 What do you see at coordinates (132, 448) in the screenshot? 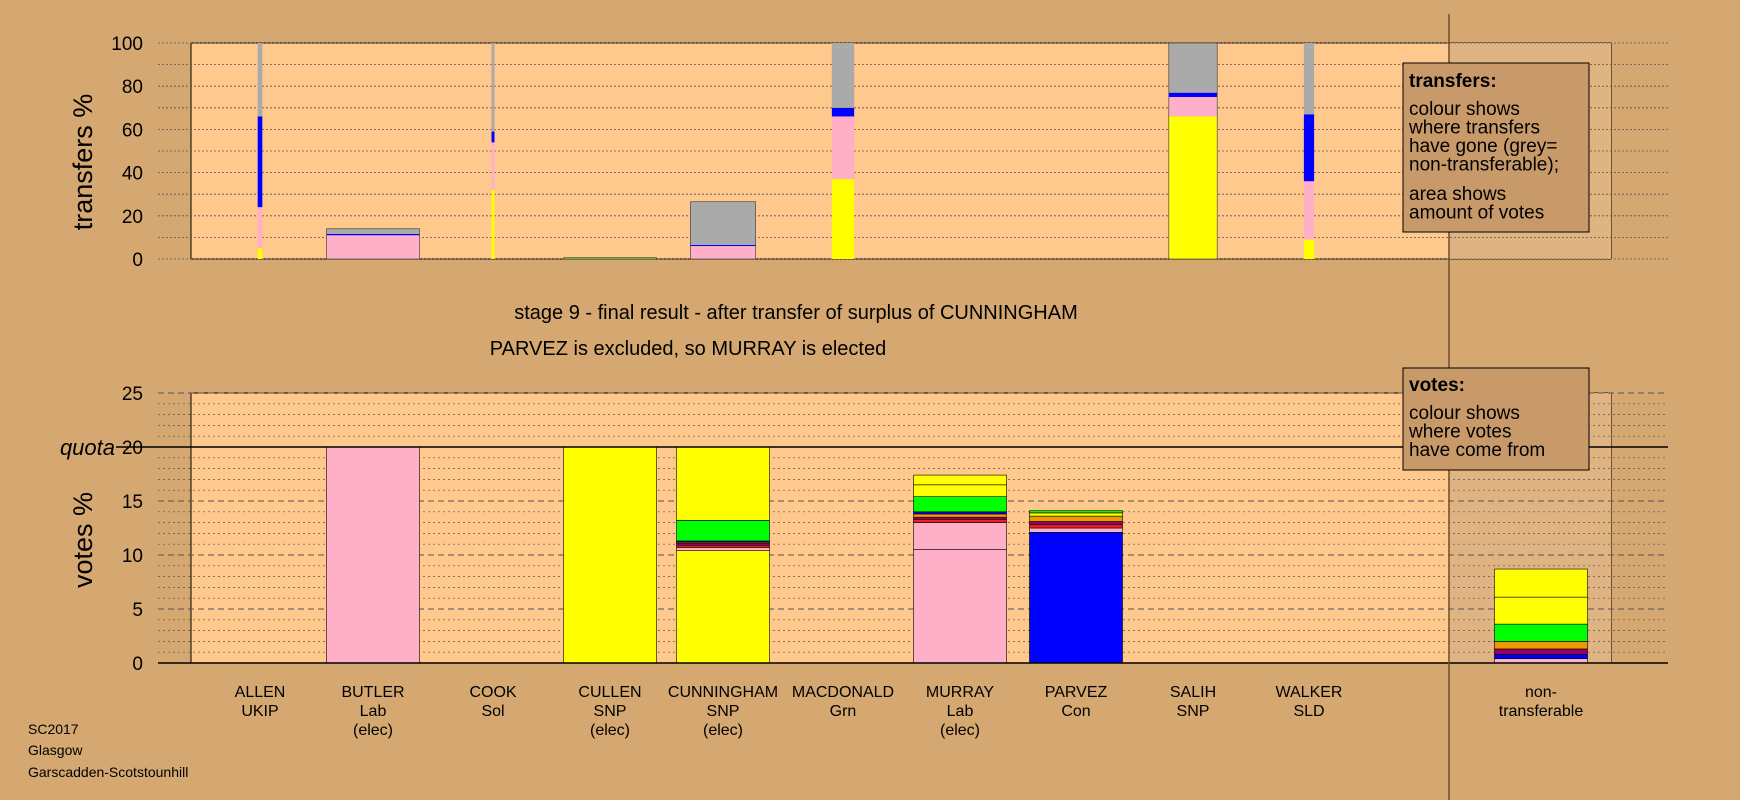
I see `votes-tick-label: 20` at bounding box center [132, 448].